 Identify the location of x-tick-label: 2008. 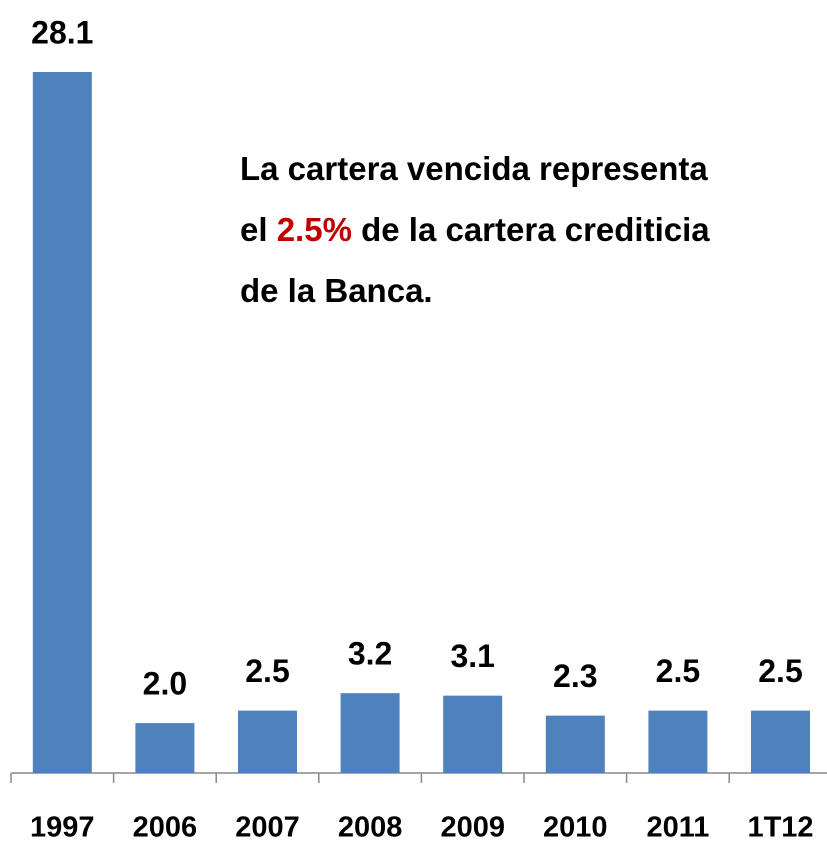
(370, 828).